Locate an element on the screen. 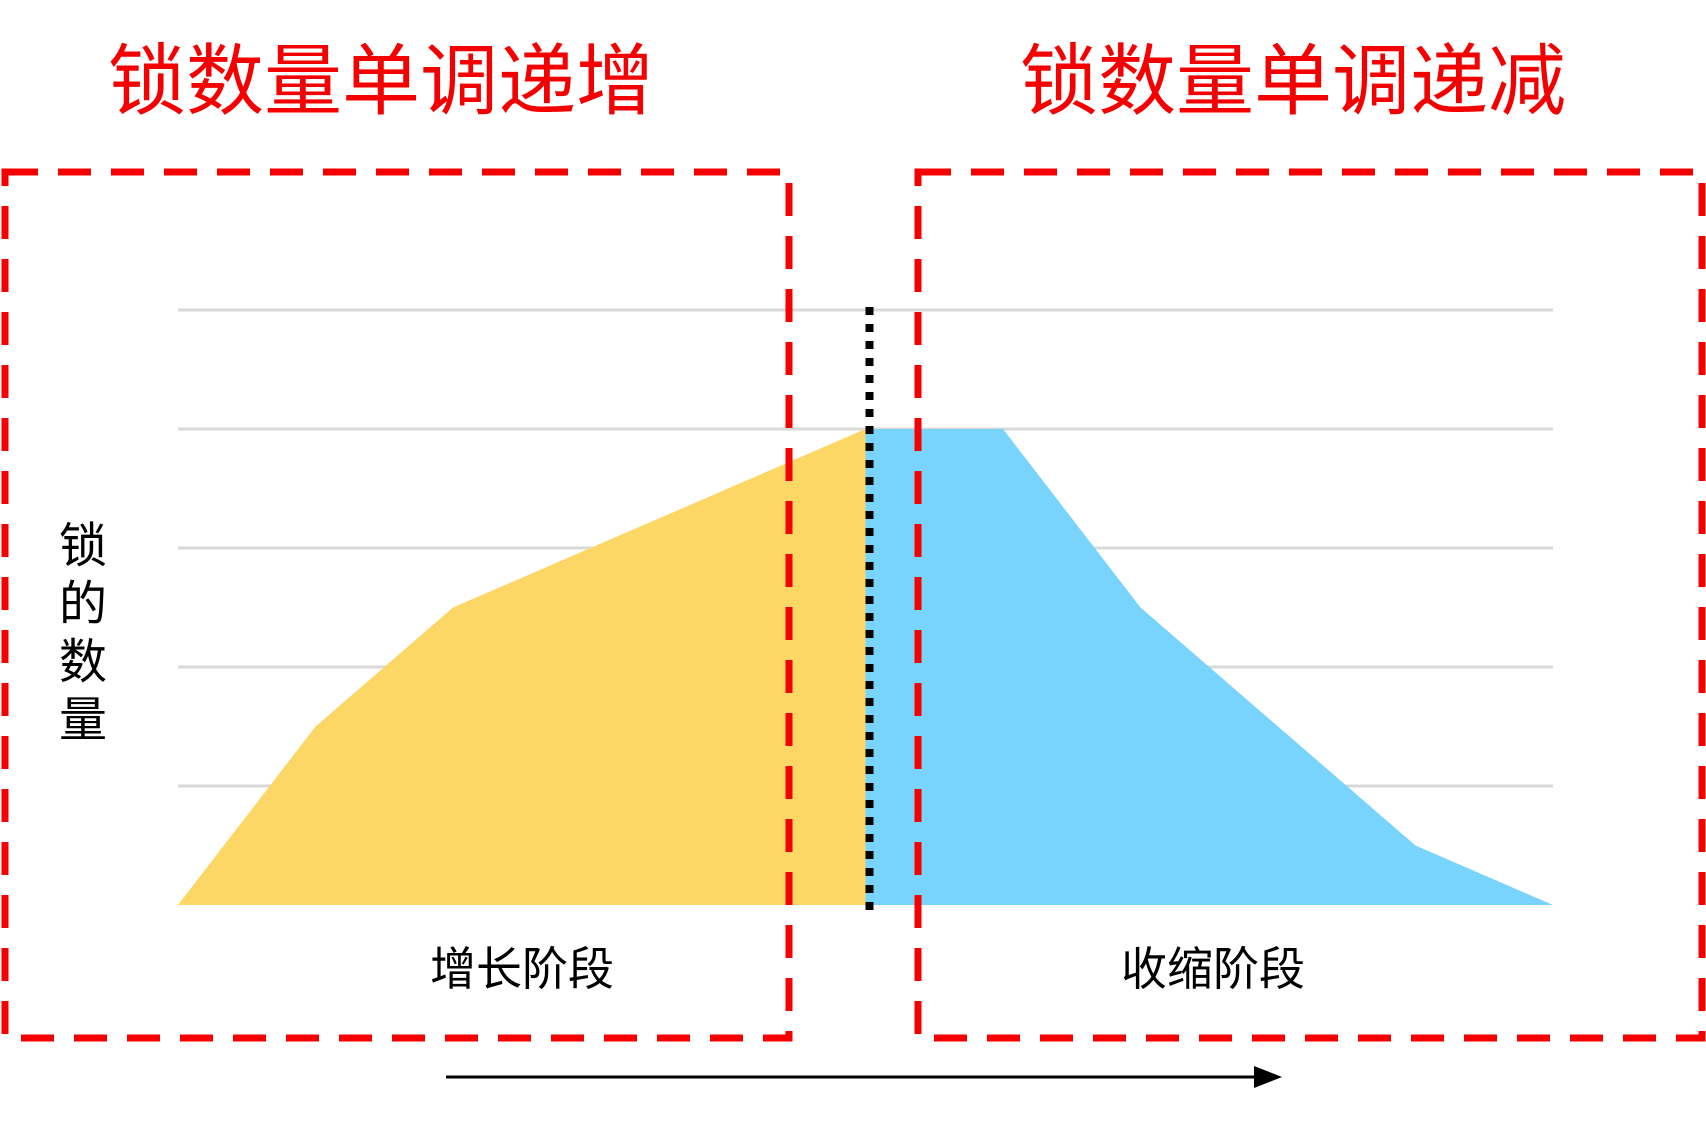 The image size is (1706, 1133). growth-phase-title: 锁数量单调递增 is located at coordinates (381, 82).